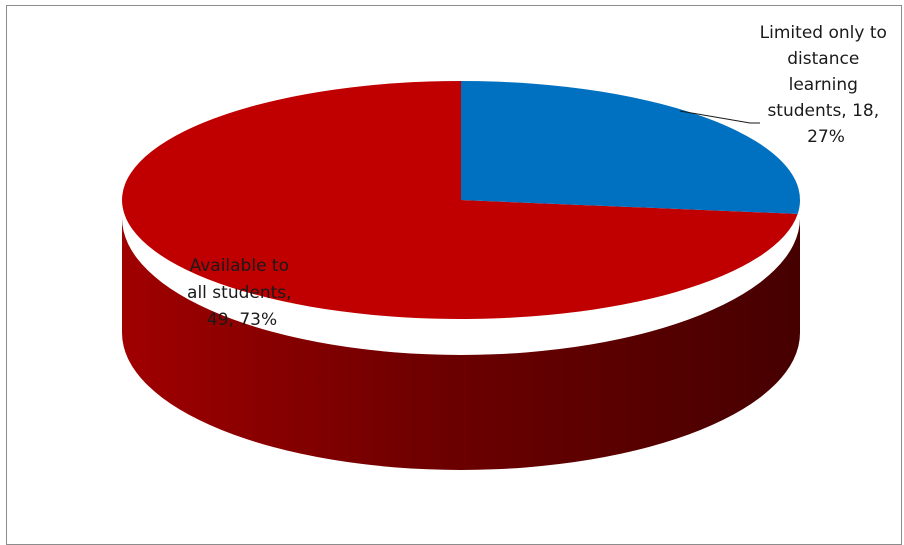 The height and width of the screenshot is (545, 904). I want to click on available-slice-label: Available to all students, 49, 73%, so click(242, 293).